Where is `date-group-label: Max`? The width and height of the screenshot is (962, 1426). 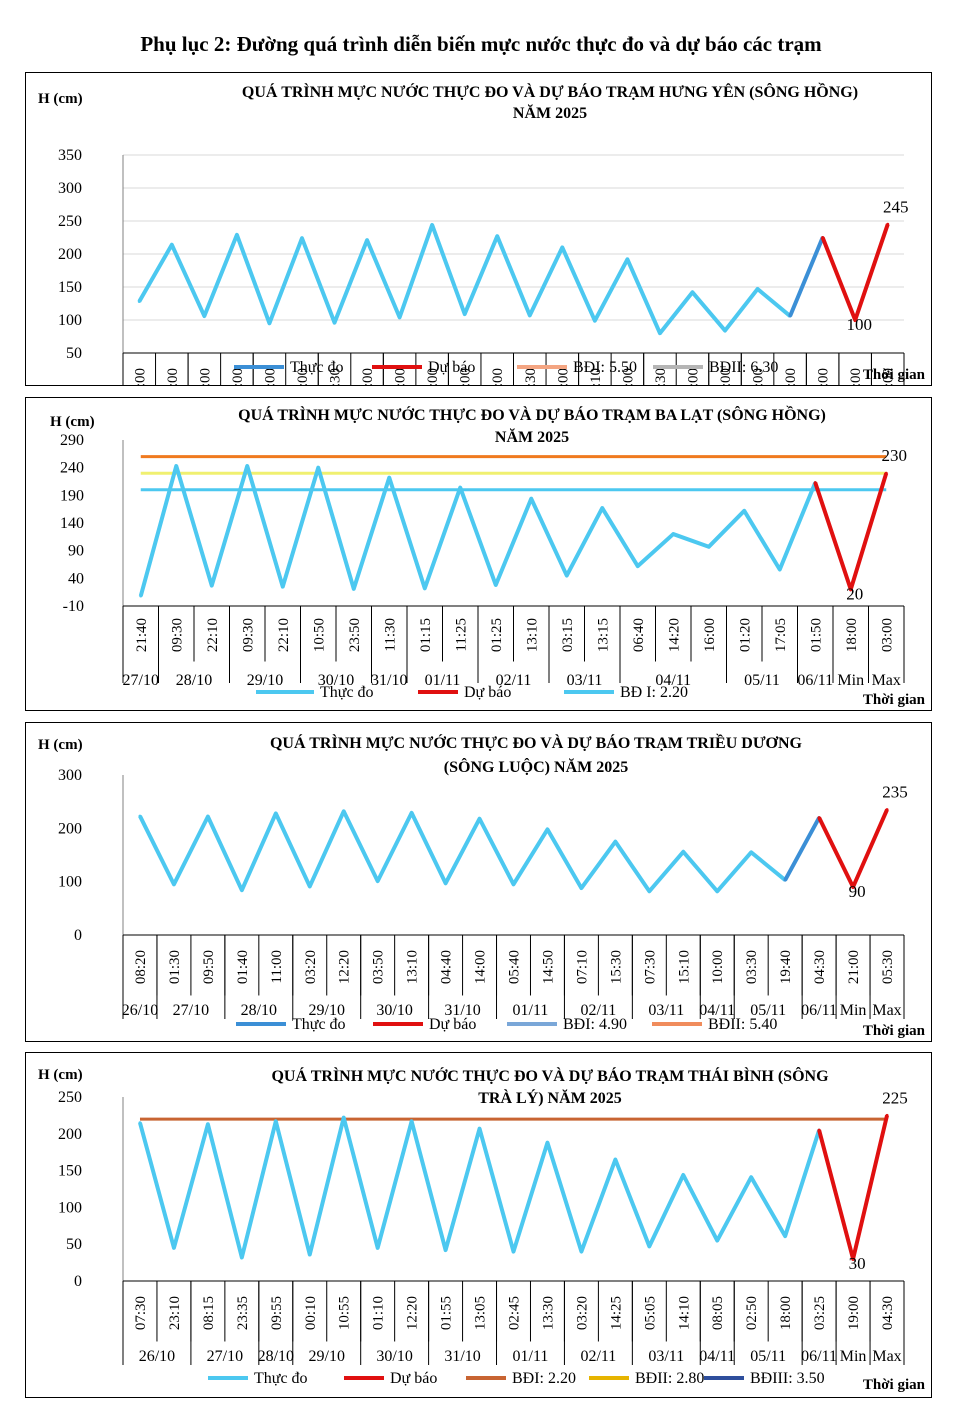
date-group-label: Max is located at coordinates (886, 1356).